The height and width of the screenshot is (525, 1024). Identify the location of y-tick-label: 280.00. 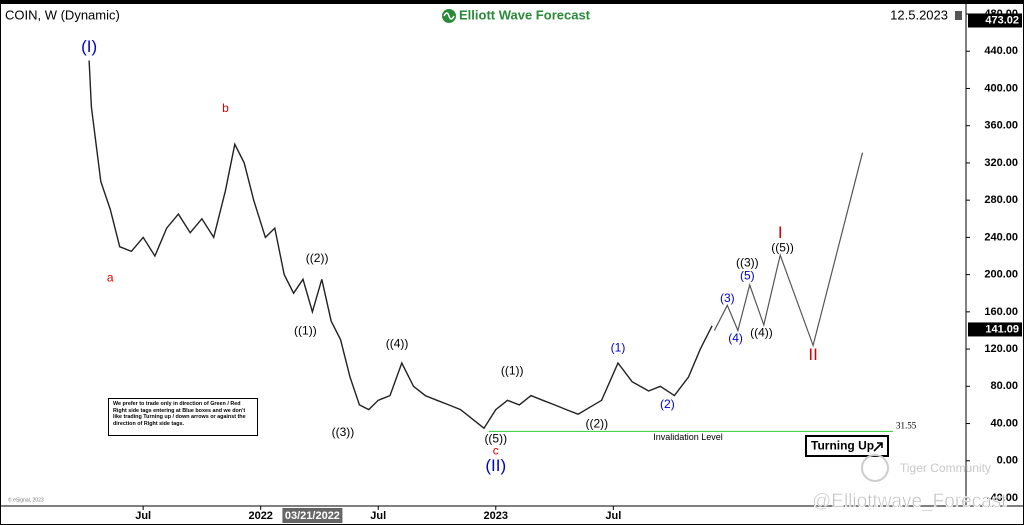
(1001, 200).